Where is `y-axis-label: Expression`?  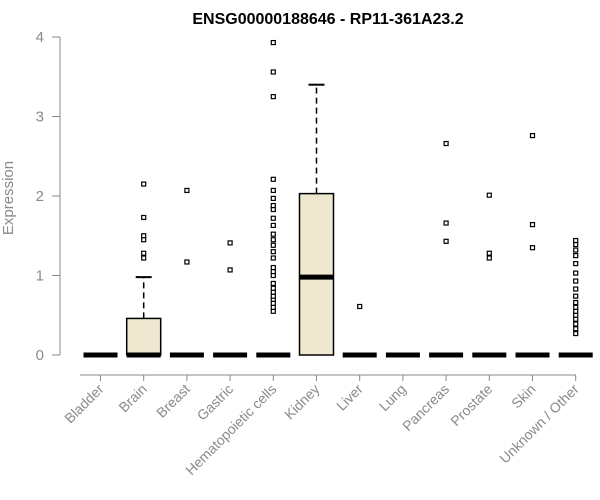
y-axis-label: Expression is located at coordinates (8, 198).